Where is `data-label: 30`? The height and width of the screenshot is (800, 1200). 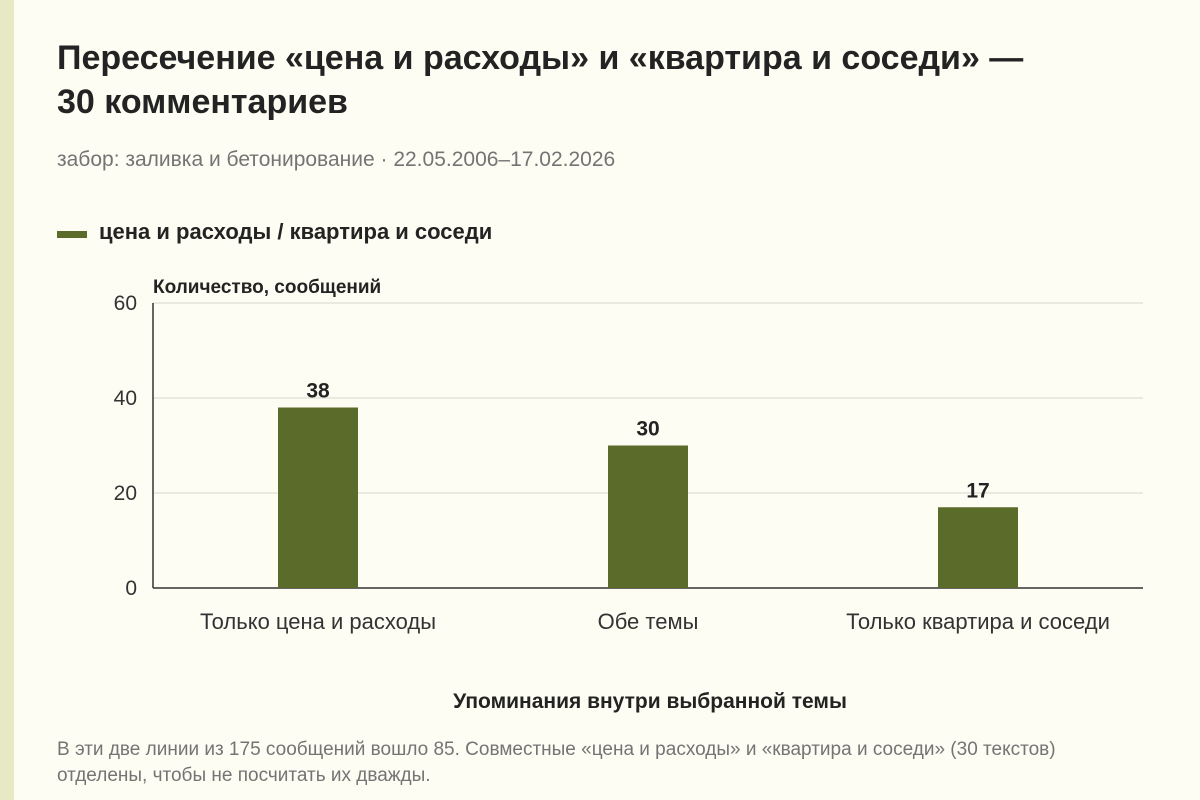 data-label: 30 is located at coordinates (647, 429).